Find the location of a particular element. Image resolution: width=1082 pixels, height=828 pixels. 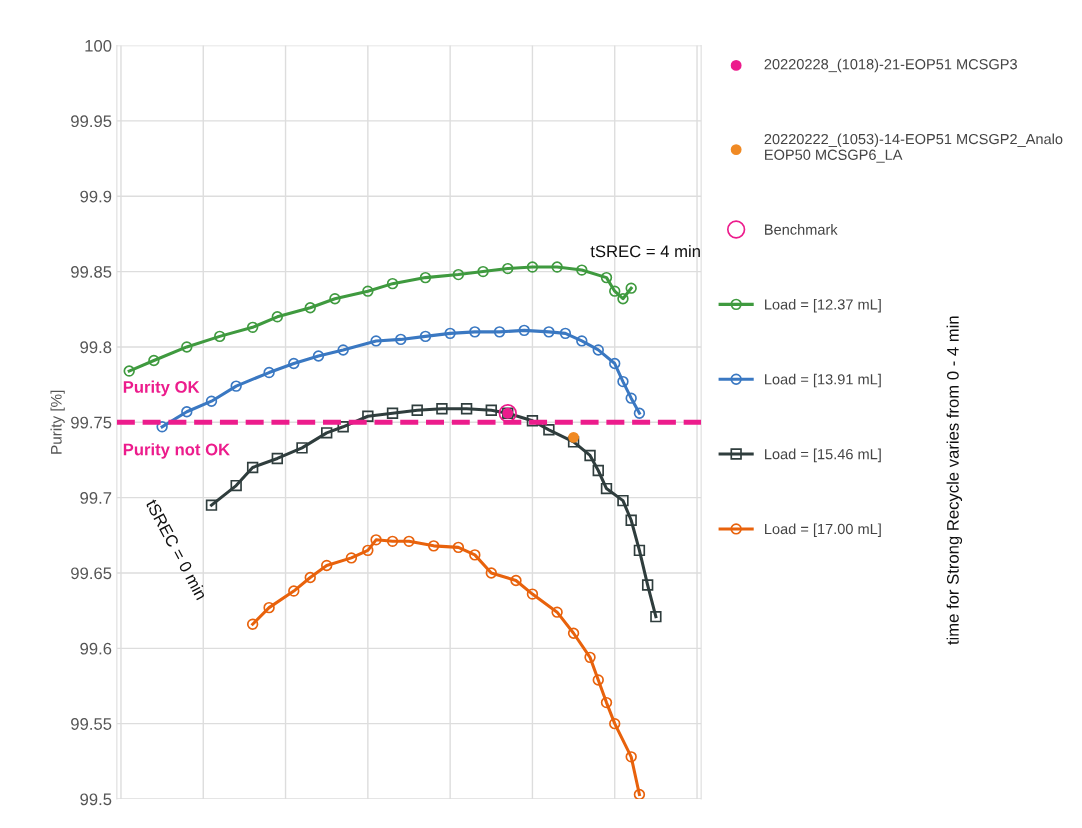

annotation: Purity OK is located at coordinates (161, 388).